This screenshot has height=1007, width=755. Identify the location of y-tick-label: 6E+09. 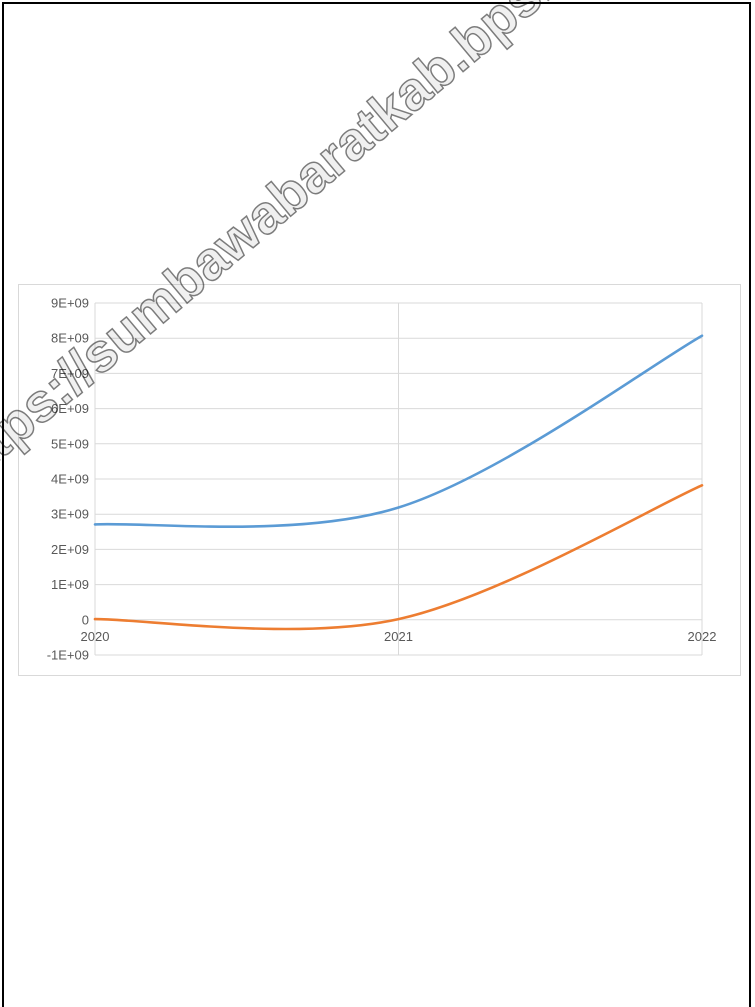
(70, 408).